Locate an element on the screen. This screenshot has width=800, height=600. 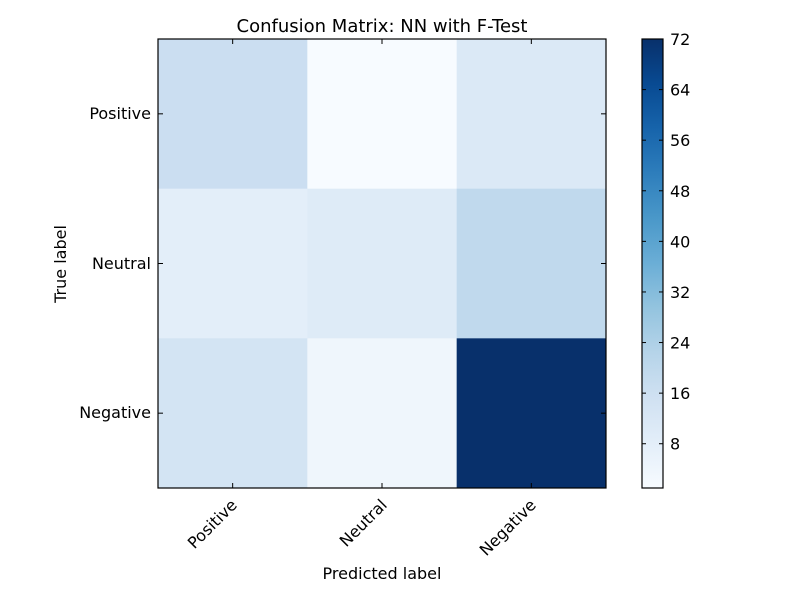
colorbar-tick-label: 56 is located at coordinates (680, 140).